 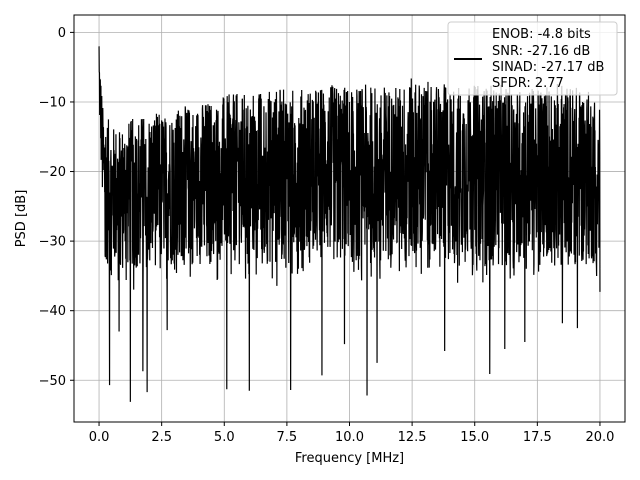 What do you see at coordinates (52, 242) in the screenshot?
I see `y-tick-label: −30` at bounding box center [52, 242].